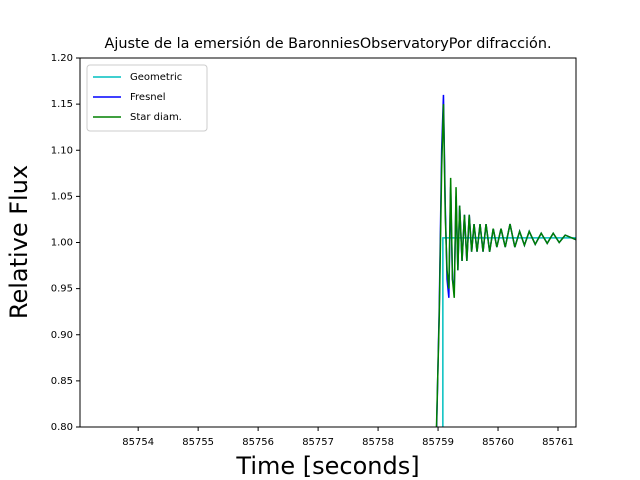 The image size is (640, 480). I want to click on x-tick-label: 85757, so click(318, 442).